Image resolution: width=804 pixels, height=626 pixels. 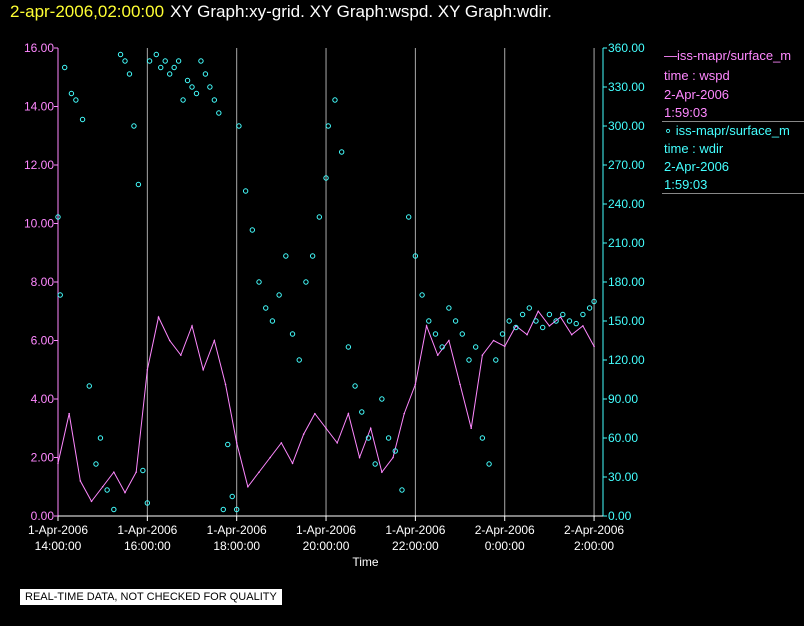 I want to click on y-right-tick-label: 120.00, so click(x=626, y=360).